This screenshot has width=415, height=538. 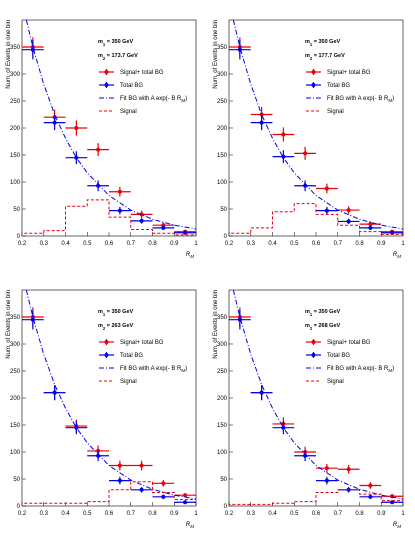 I want to click on y-axis-label: Num. of Events in one bin, so click(x=9, y=54).